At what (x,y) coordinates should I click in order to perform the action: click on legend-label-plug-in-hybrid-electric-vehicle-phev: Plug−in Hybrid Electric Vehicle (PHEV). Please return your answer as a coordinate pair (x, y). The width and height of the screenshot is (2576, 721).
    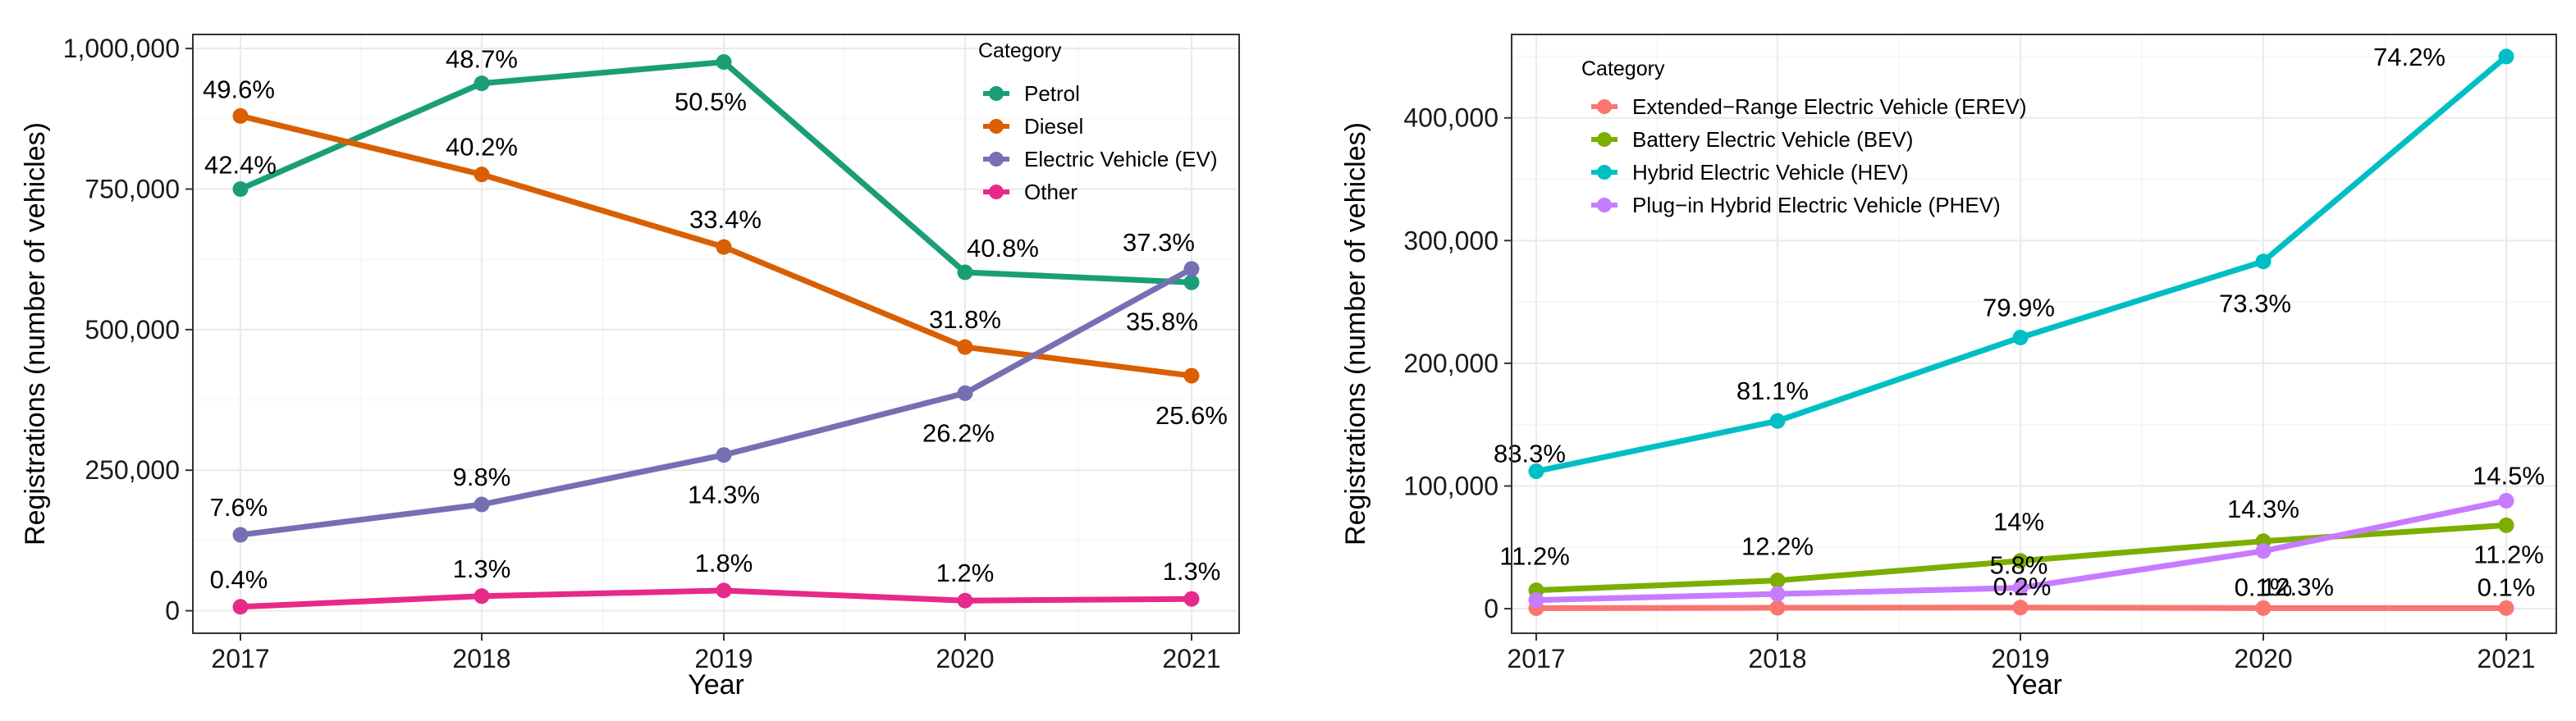
    Looking at the image, I should click on (1816, 205).